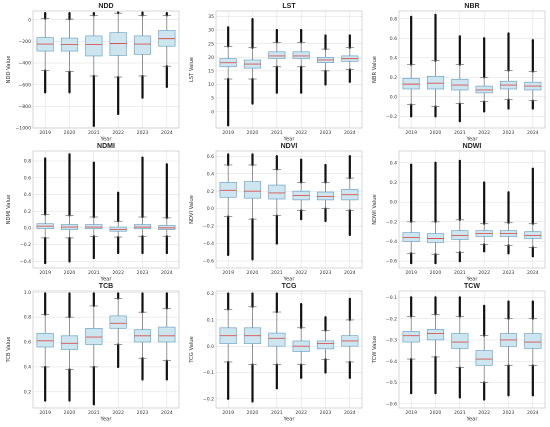  I want to click on y-tick-label: 10, so click(211, 85).